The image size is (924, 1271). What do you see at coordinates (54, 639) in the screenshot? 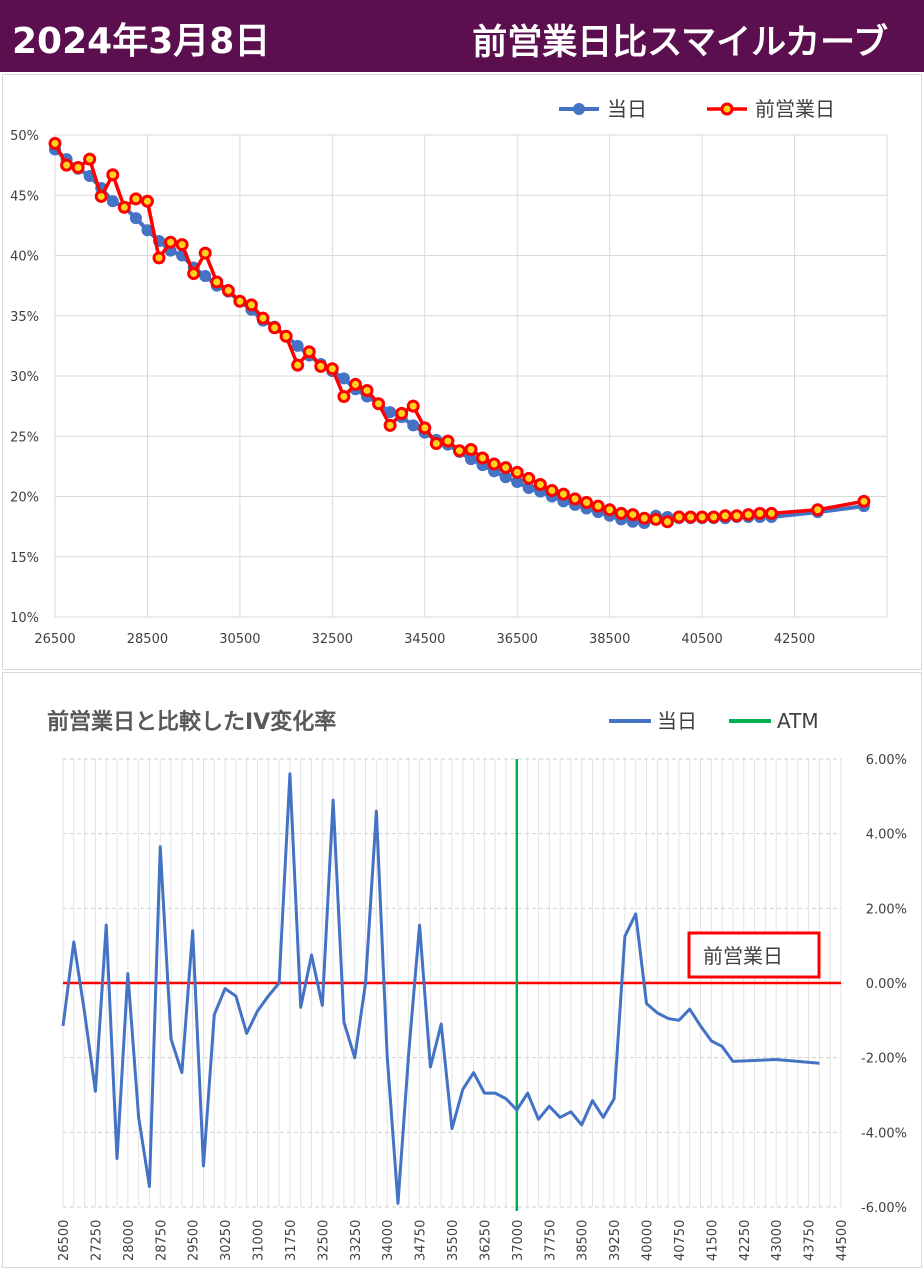
I see `chart1-x-tick-label: 26500` at bounding box center [54, 639].